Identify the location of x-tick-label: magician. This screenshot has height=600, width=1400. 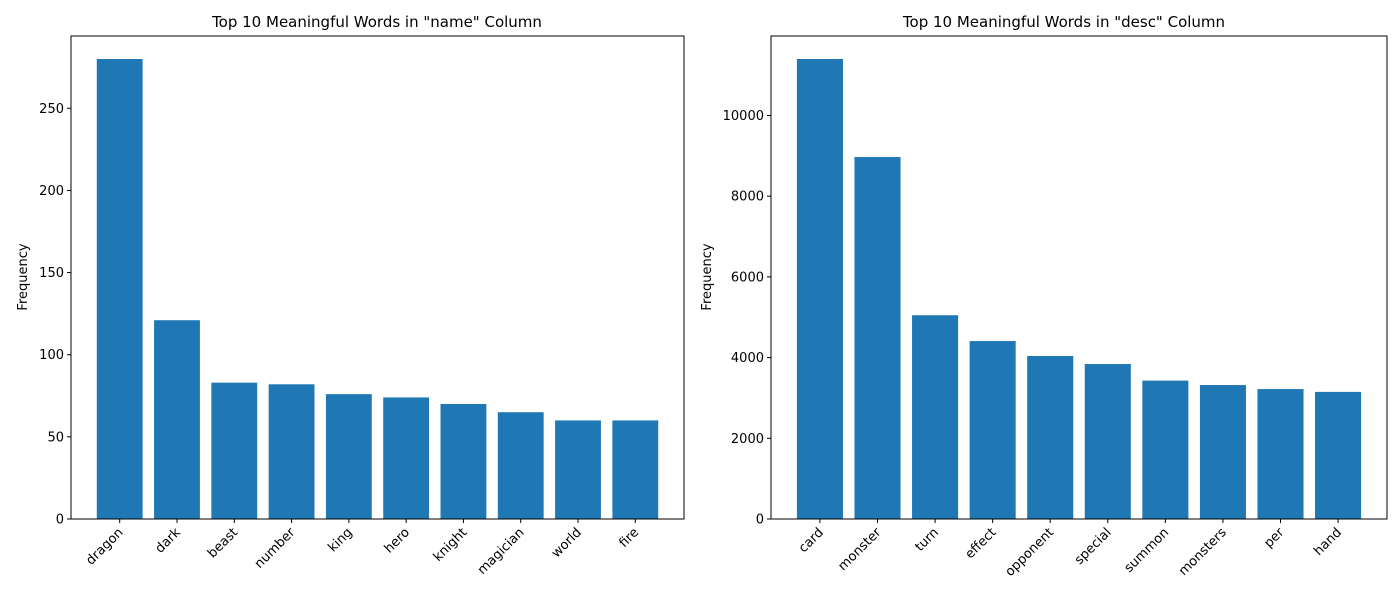
(501, 551).